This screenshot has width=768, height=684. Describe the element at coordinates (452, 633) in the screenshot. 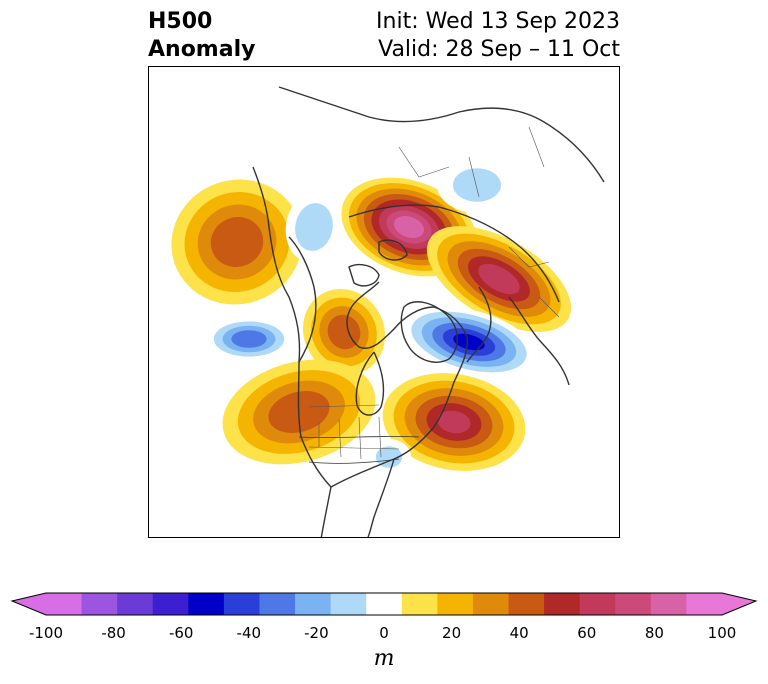

I see `colorbar-tick-label: 20` at that location.